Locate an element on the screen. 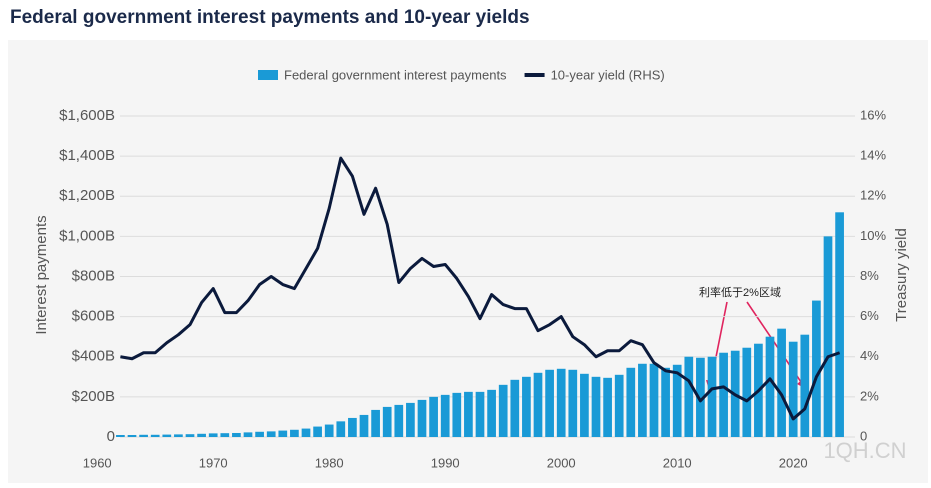 Image resolution: width=931 pixels, height=488 pixels. y2-tick-label: 0 is located at coordinates (863, 435).